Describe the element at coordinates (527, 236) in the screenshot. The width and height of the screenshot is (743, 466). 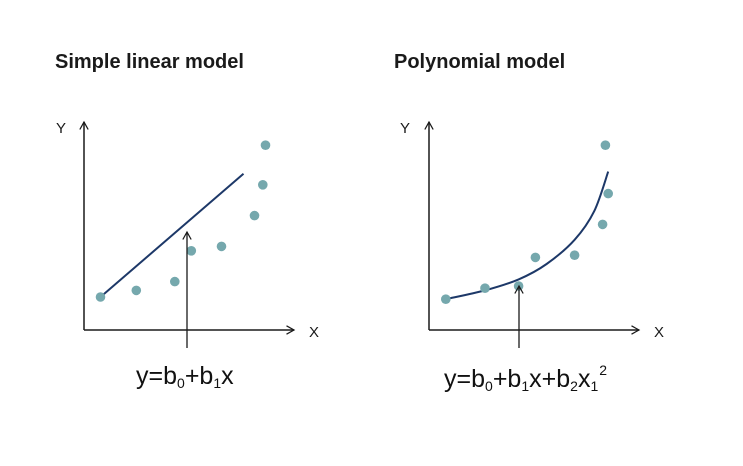
I see `fit-curve` at that location.